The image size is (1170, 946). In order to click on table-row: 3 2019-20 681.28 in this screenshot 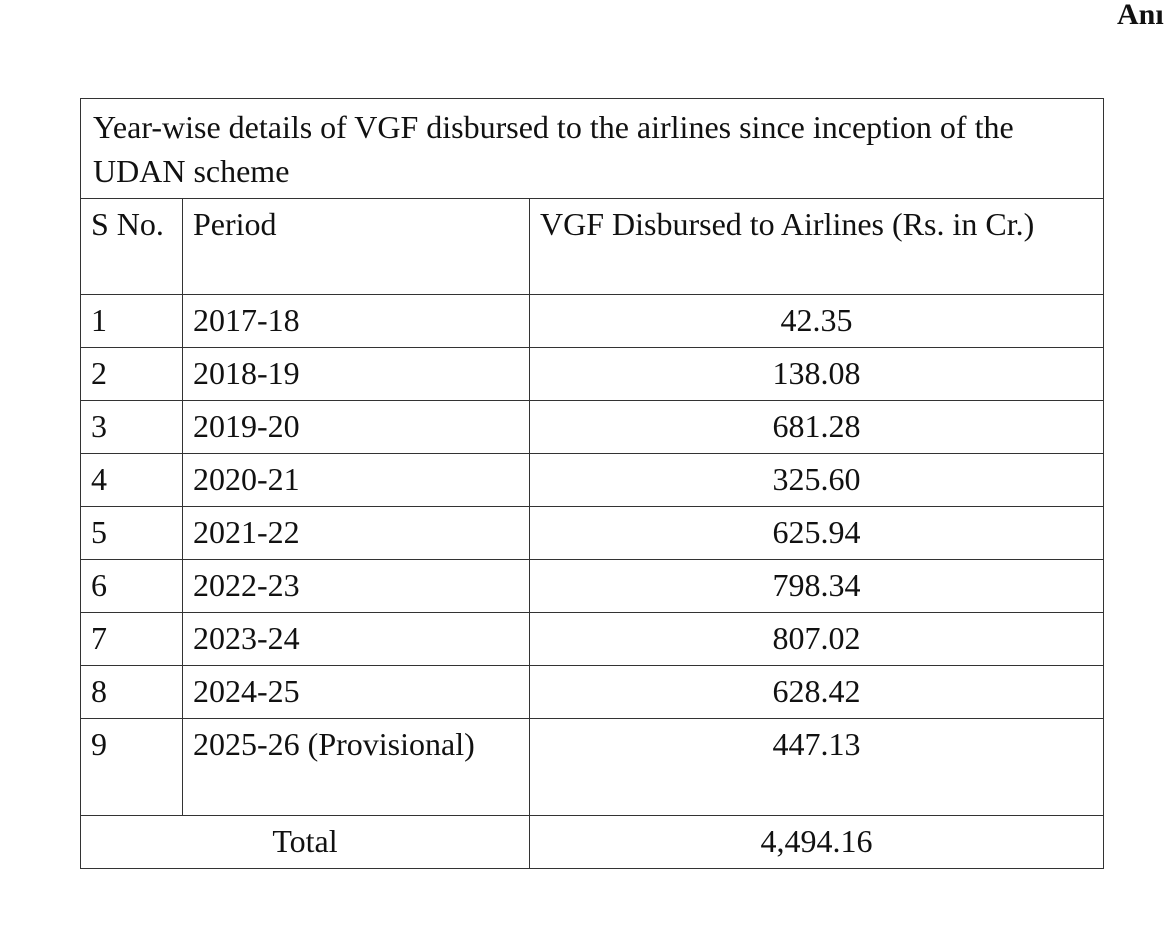, I will do `click(592, 427)`.